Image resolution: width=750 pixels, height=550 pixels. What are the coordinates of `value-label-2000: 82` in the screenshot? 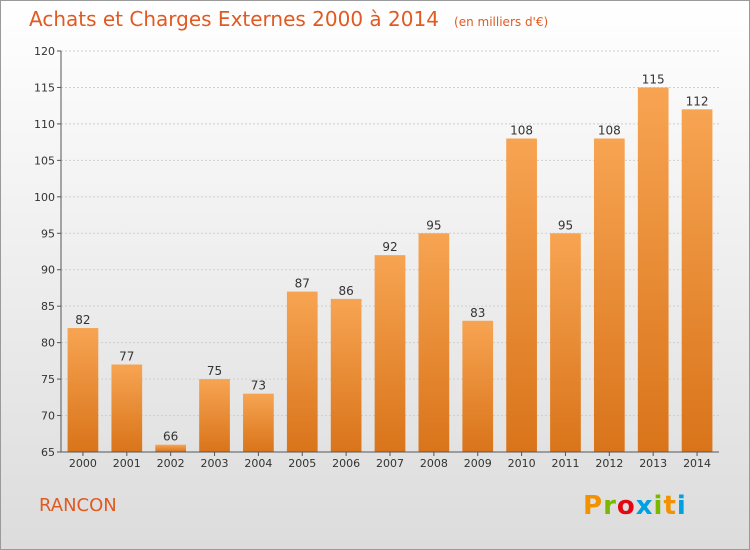 It's located at (82, 320).